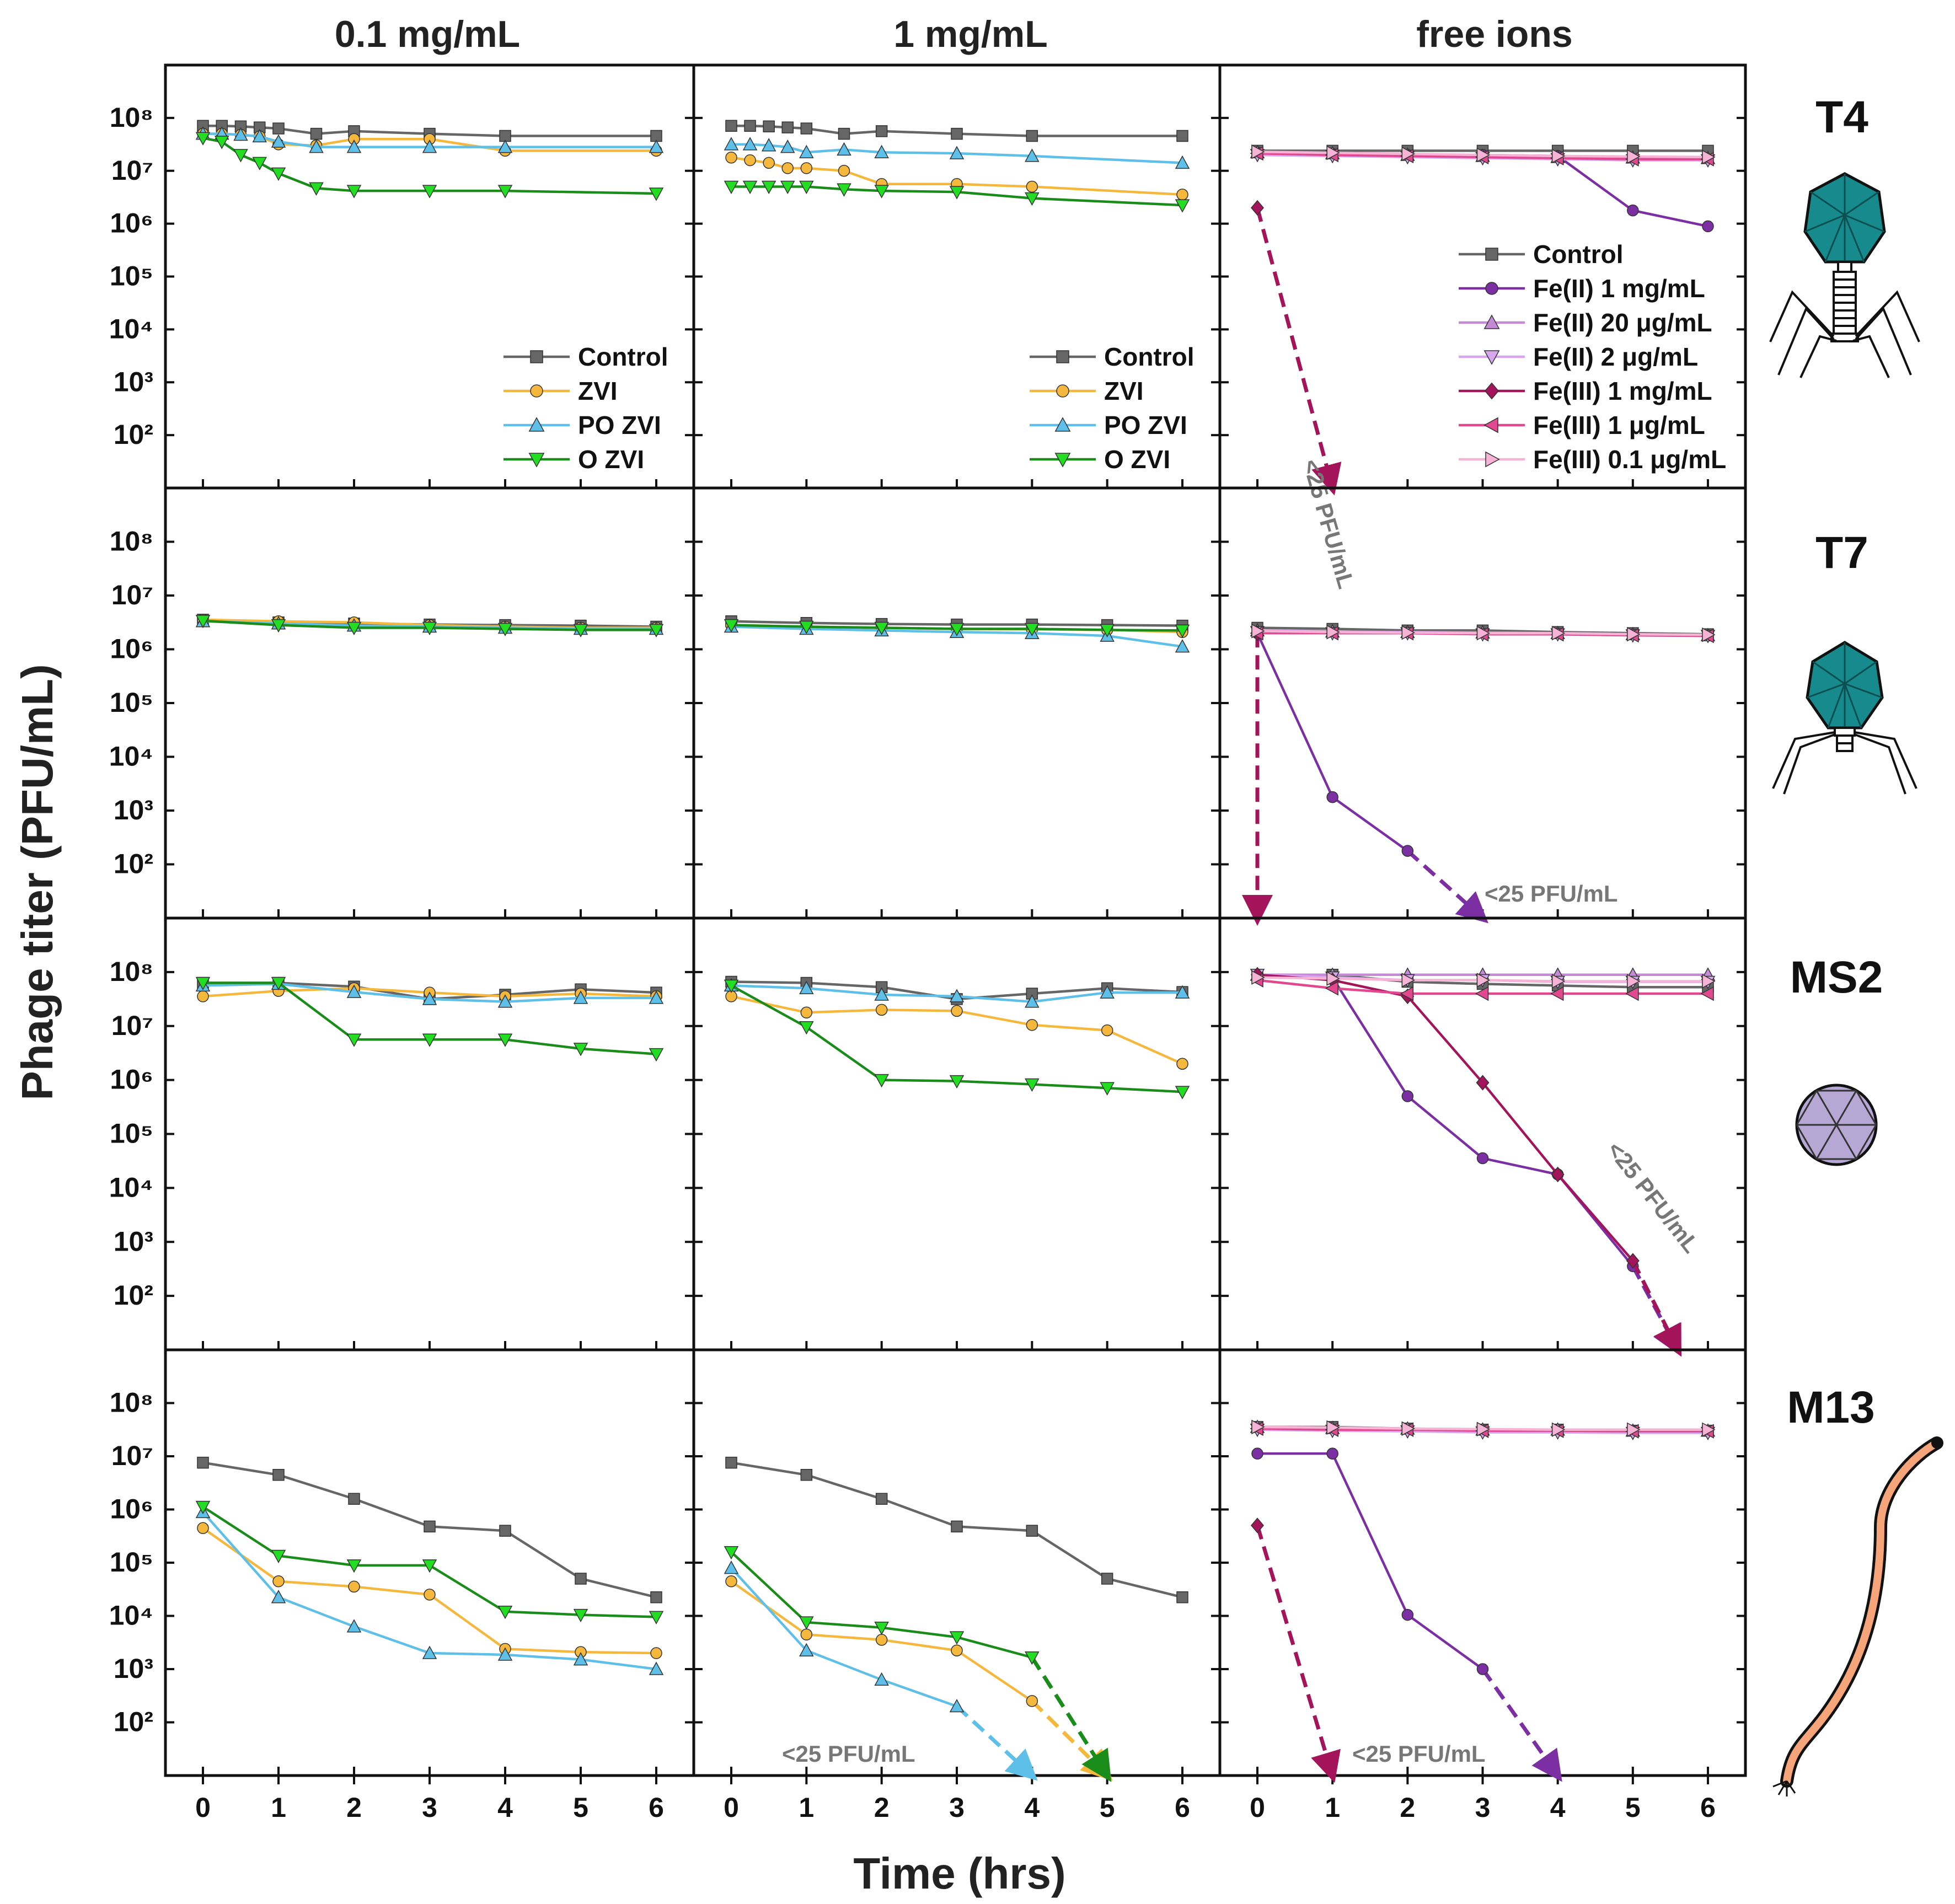 This screenshot has width=1955, height=1904. Describe the element at coordinates (1483, 706) in the screenshot. I see `panel-t7-3: <25 PFU/mL` at that location.